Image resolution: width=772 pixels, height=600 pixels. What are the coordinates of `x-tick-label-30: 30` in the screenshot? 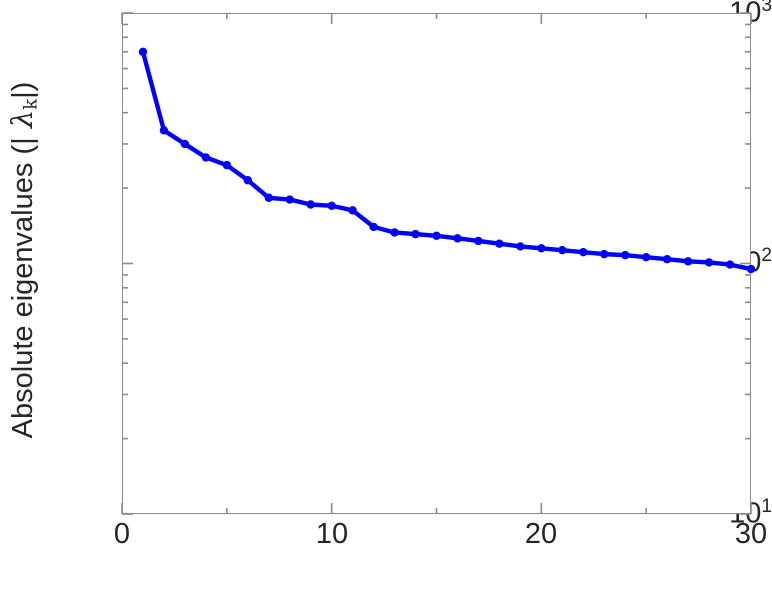 It's located at (751, 534).